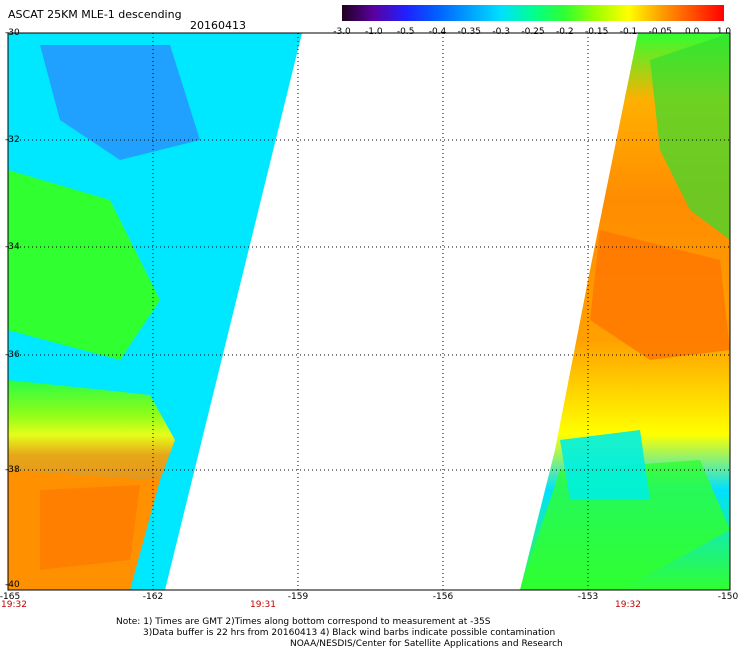  What do you see at coordinates (95, 14) in the screenshot?
I see `plot-title: ASCAT 25KM MLE-1 descending` at bounding box center [95, 14].